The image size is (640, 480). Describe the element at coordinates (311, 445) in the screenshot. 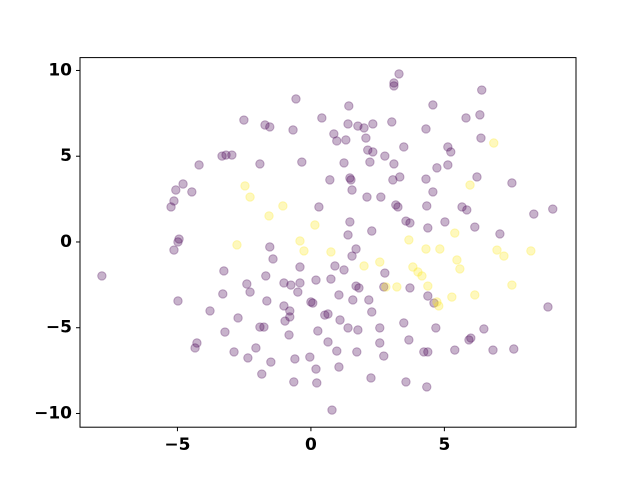

I see `x-tick-label: 0` at that location.